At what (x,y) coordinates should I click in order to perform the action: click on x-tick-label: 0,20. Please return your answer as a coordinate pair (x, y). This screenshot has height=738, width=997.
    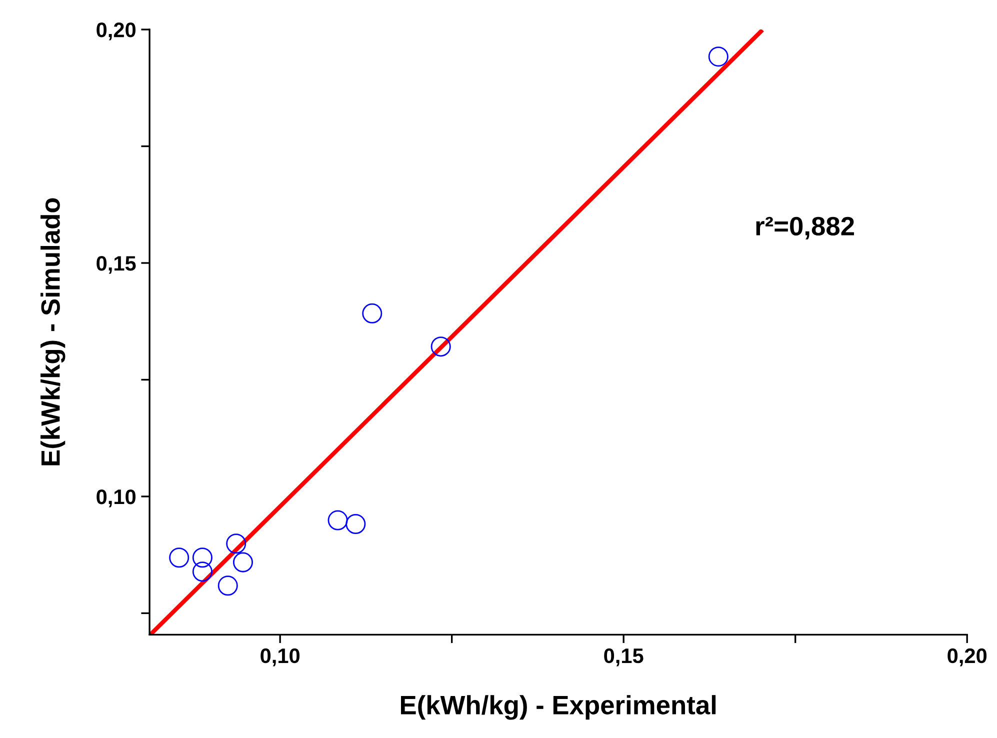
    Looking at the image, I should click on (967, 657).